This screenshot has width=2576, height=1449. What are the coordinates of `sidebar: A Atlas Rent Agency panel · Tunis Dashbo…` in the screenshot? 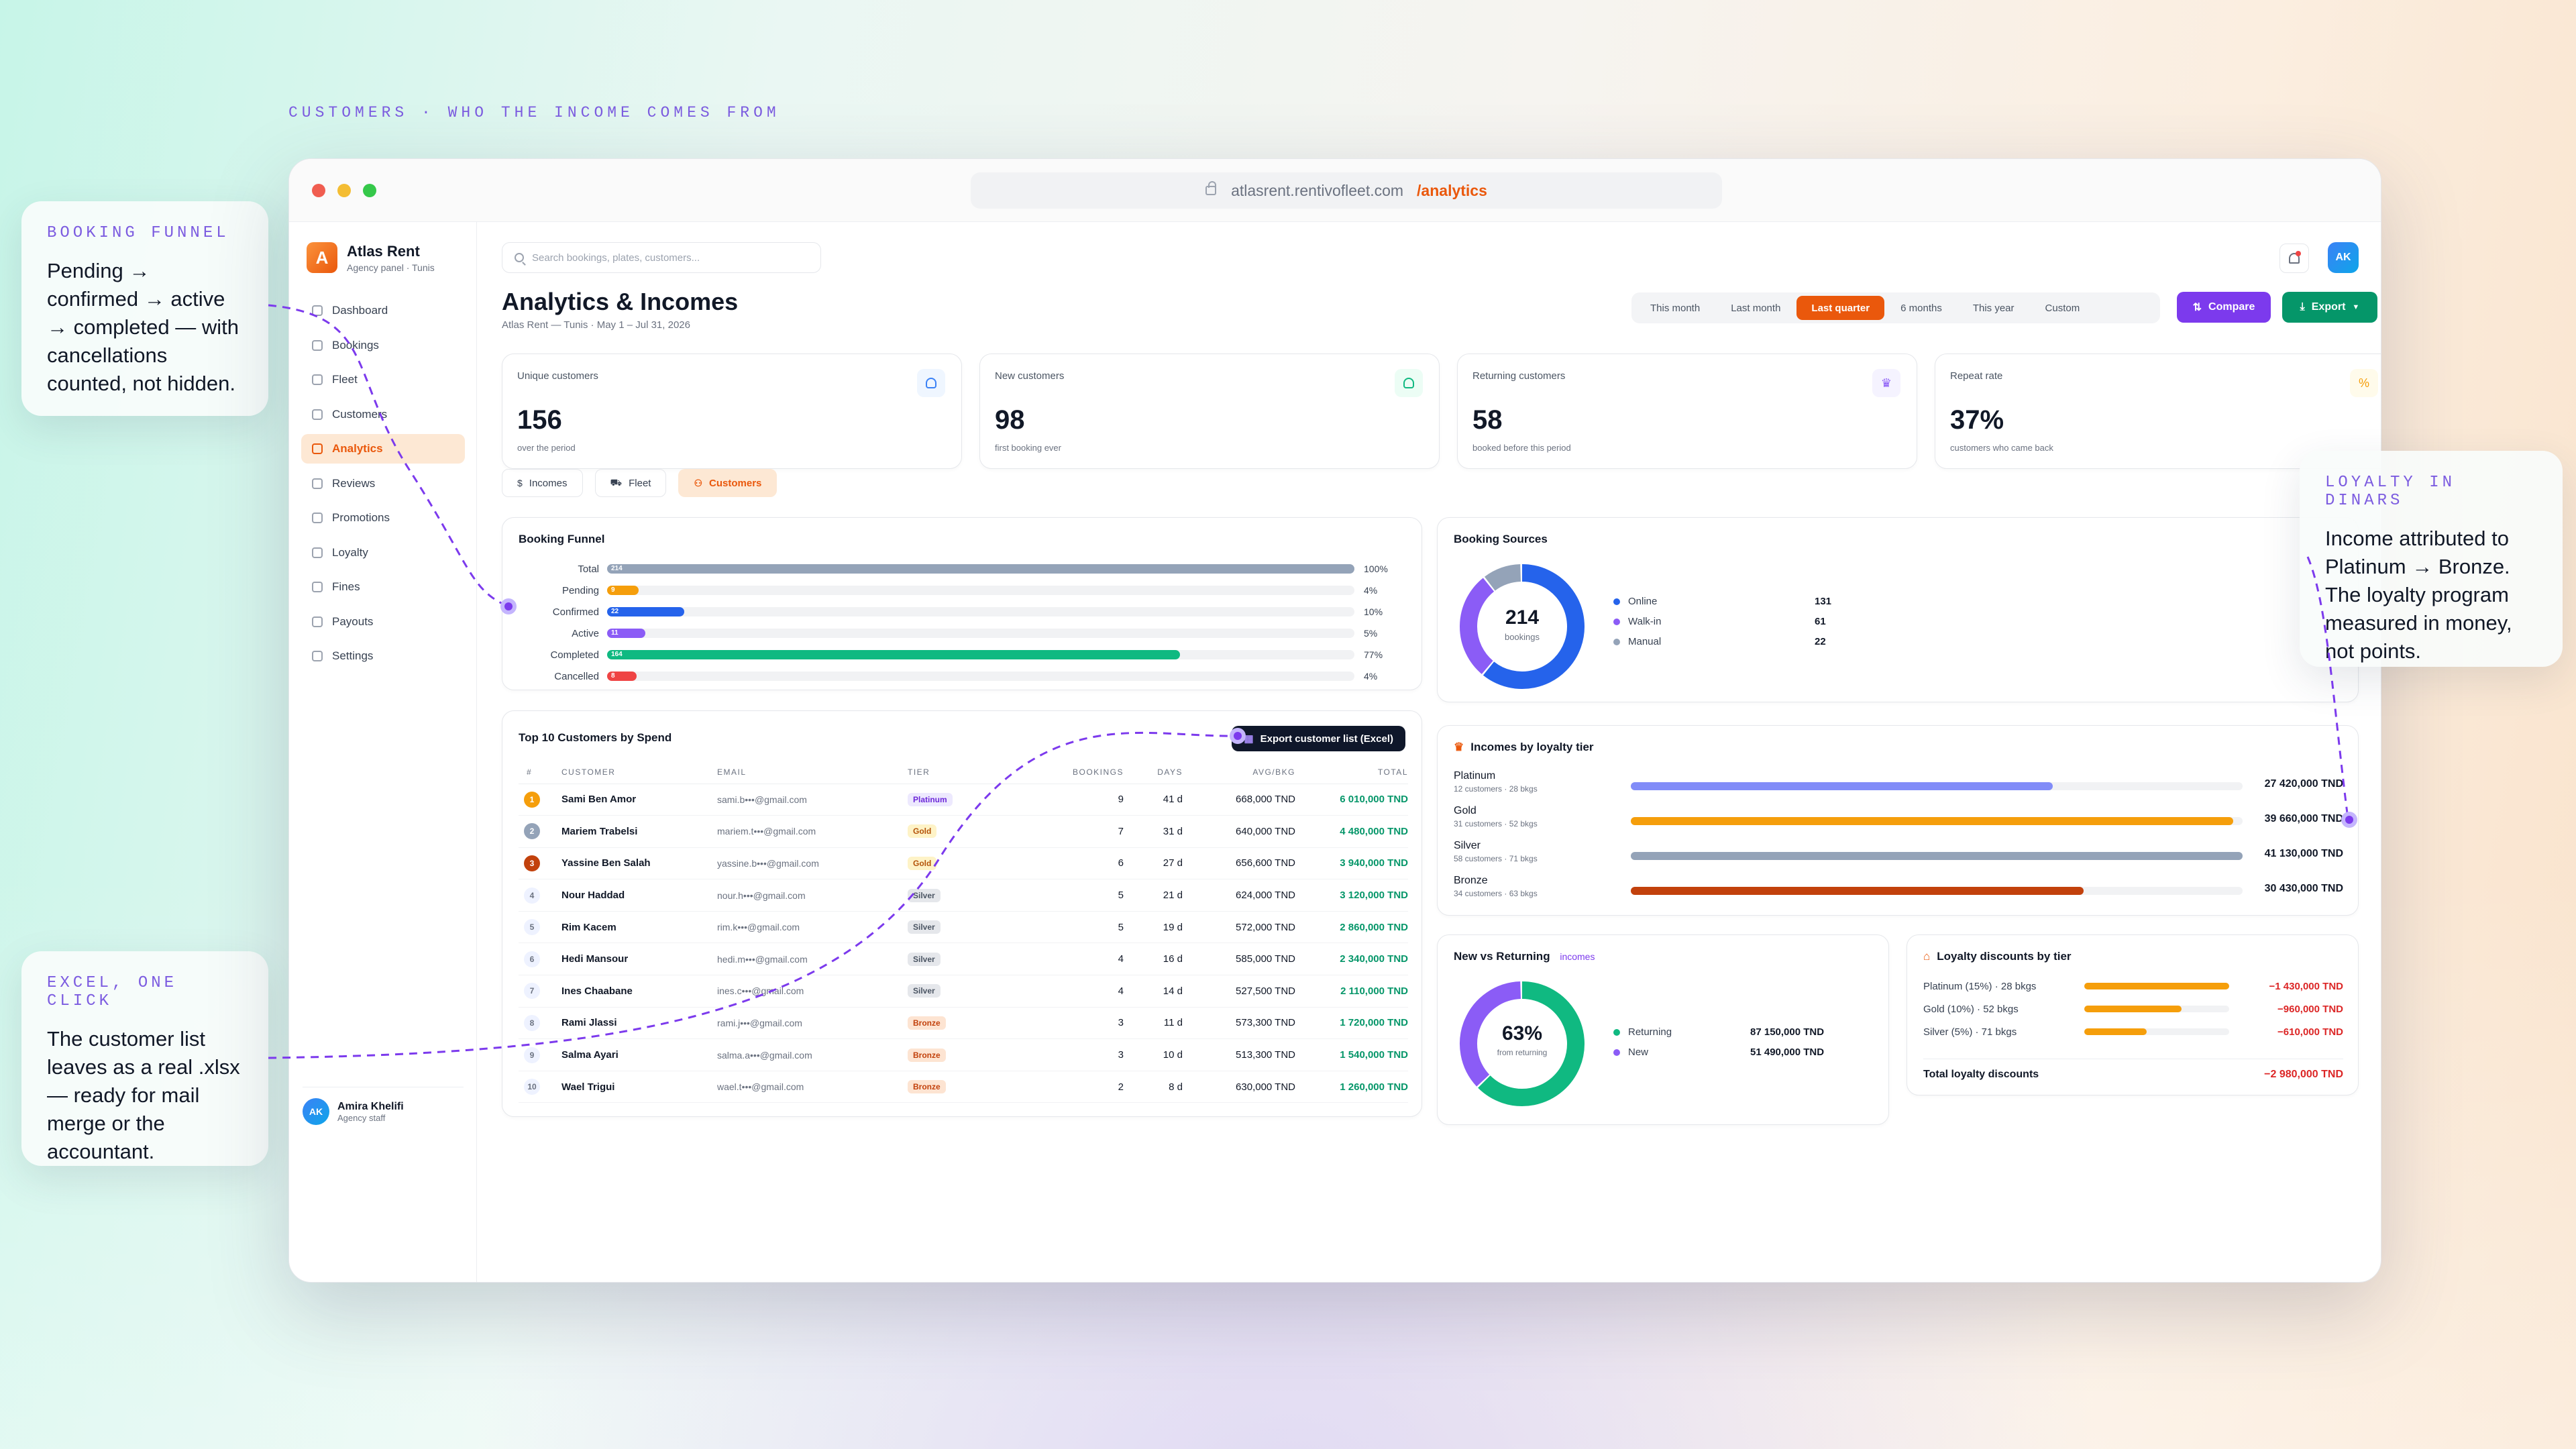 It's located at (383, 752).